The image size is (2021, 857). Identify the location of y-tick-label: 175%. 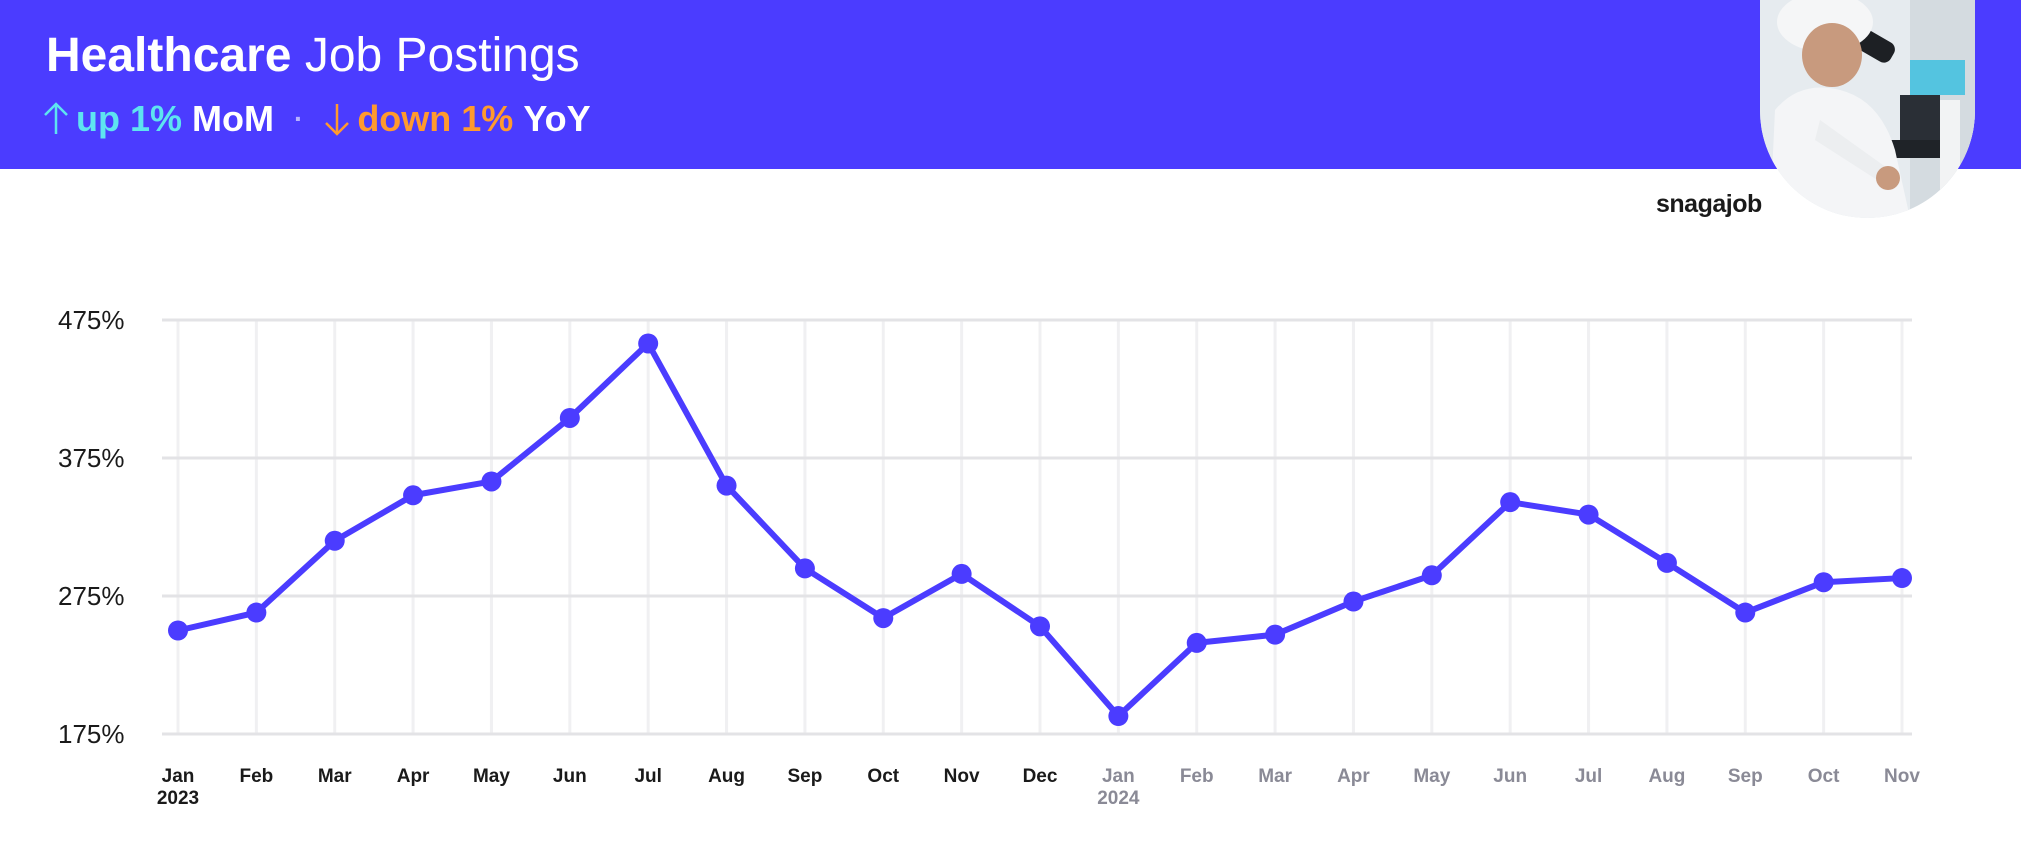
(91, 734).